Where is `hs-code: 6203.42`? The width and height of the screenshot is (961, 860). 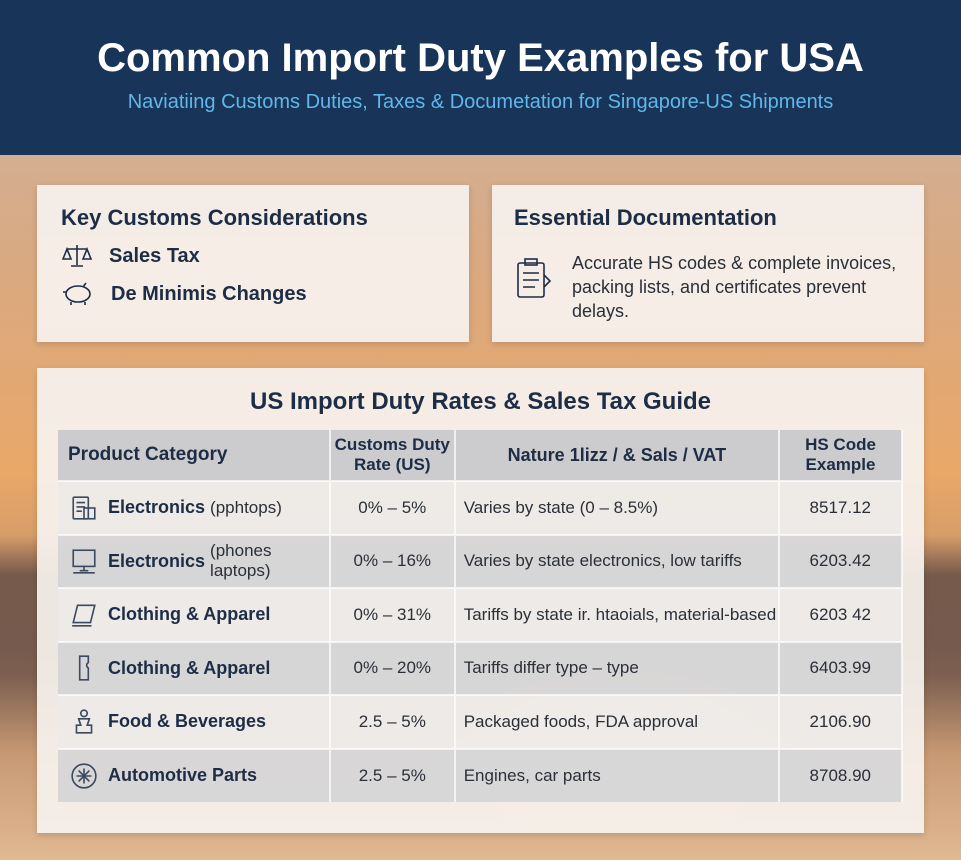 hs-code: 6203.42 is located at coordinates (841, 560).